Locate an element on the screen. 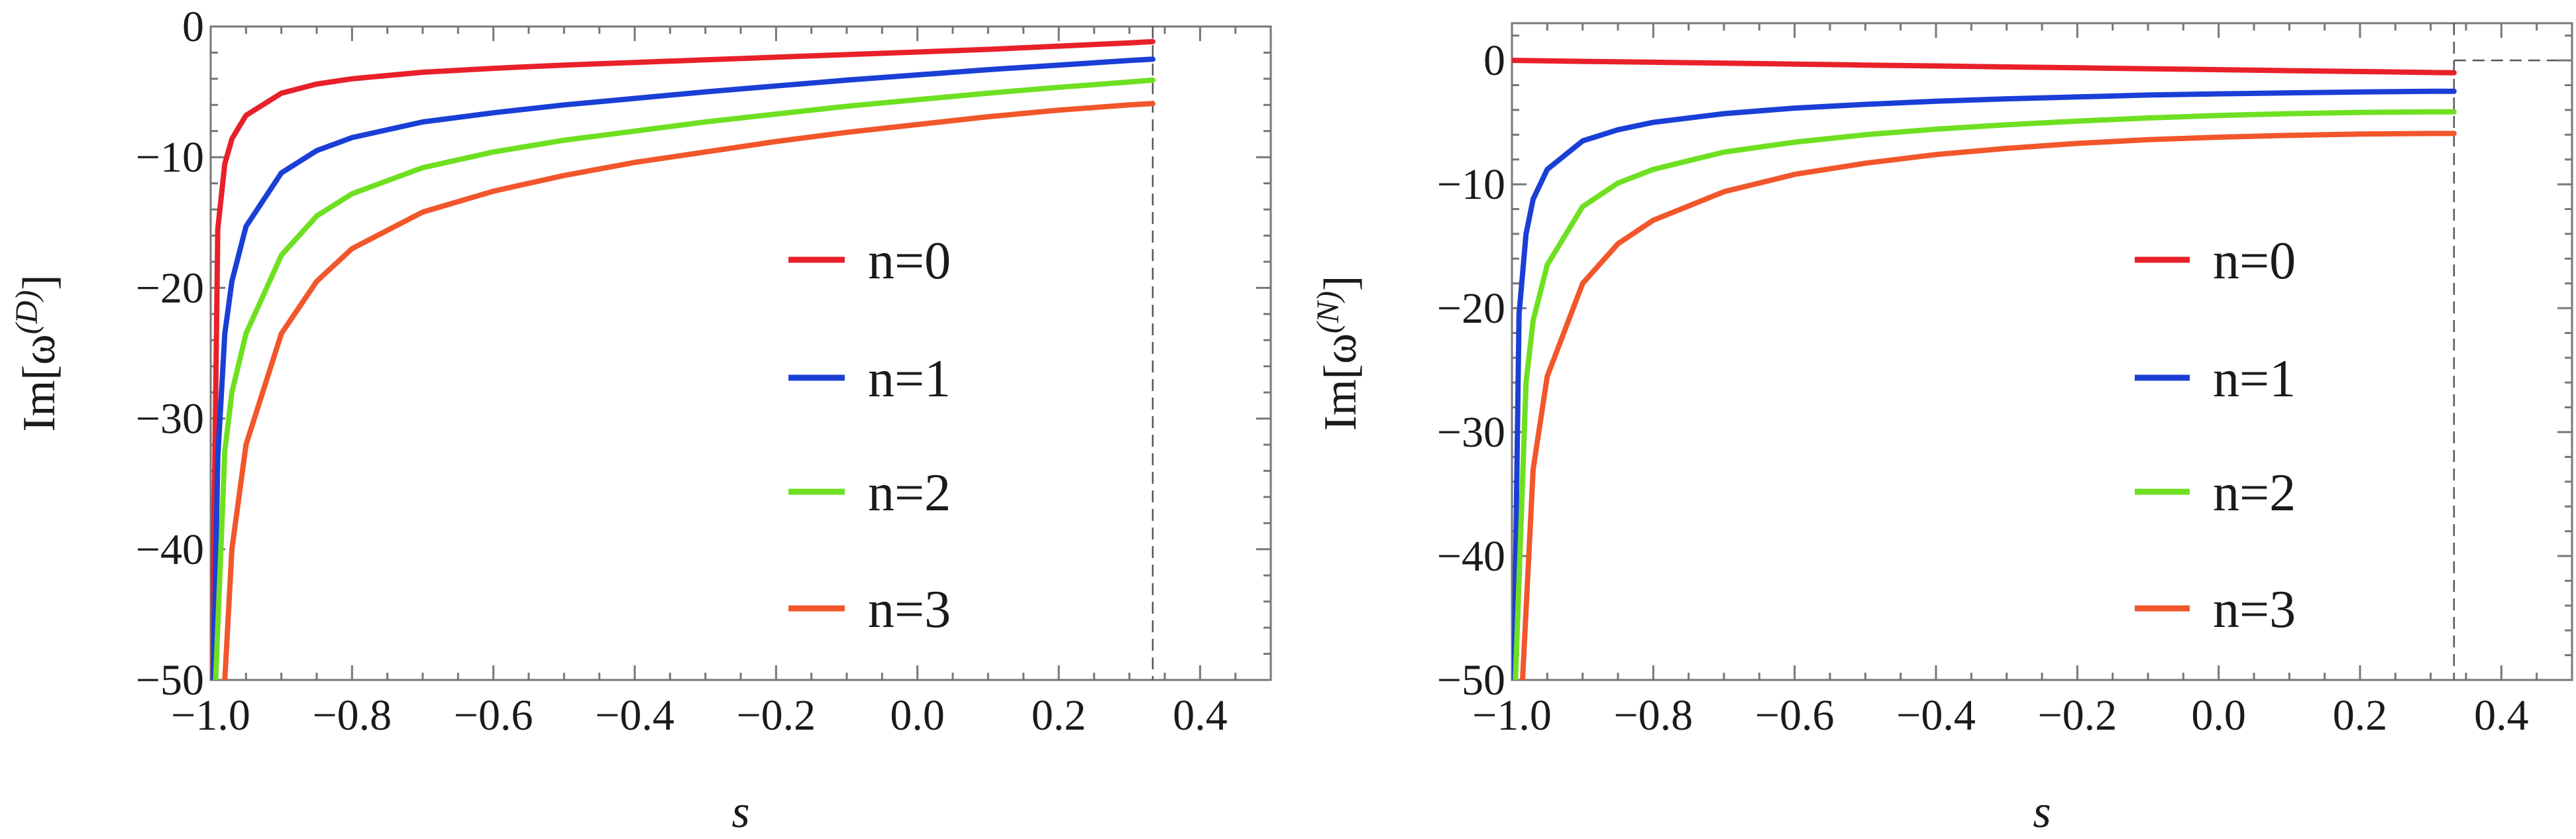 This screenshot has width=2576, height=839. y-axis-label: Im[ω(D)] is located at coordinates (37, 352).